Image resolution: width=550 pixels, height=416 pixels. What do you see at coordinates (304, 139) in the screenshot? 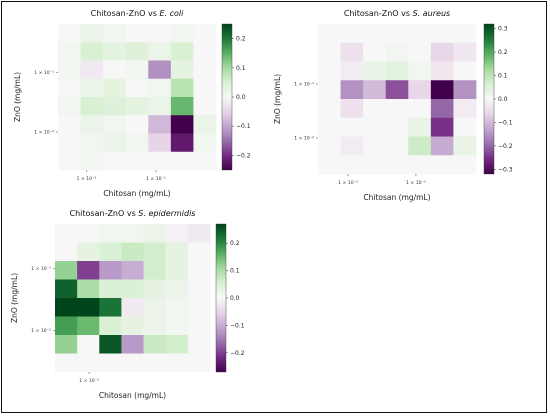
I see `y-tick-label: 1 × 10⁻²` at bounding box center [304, 139].